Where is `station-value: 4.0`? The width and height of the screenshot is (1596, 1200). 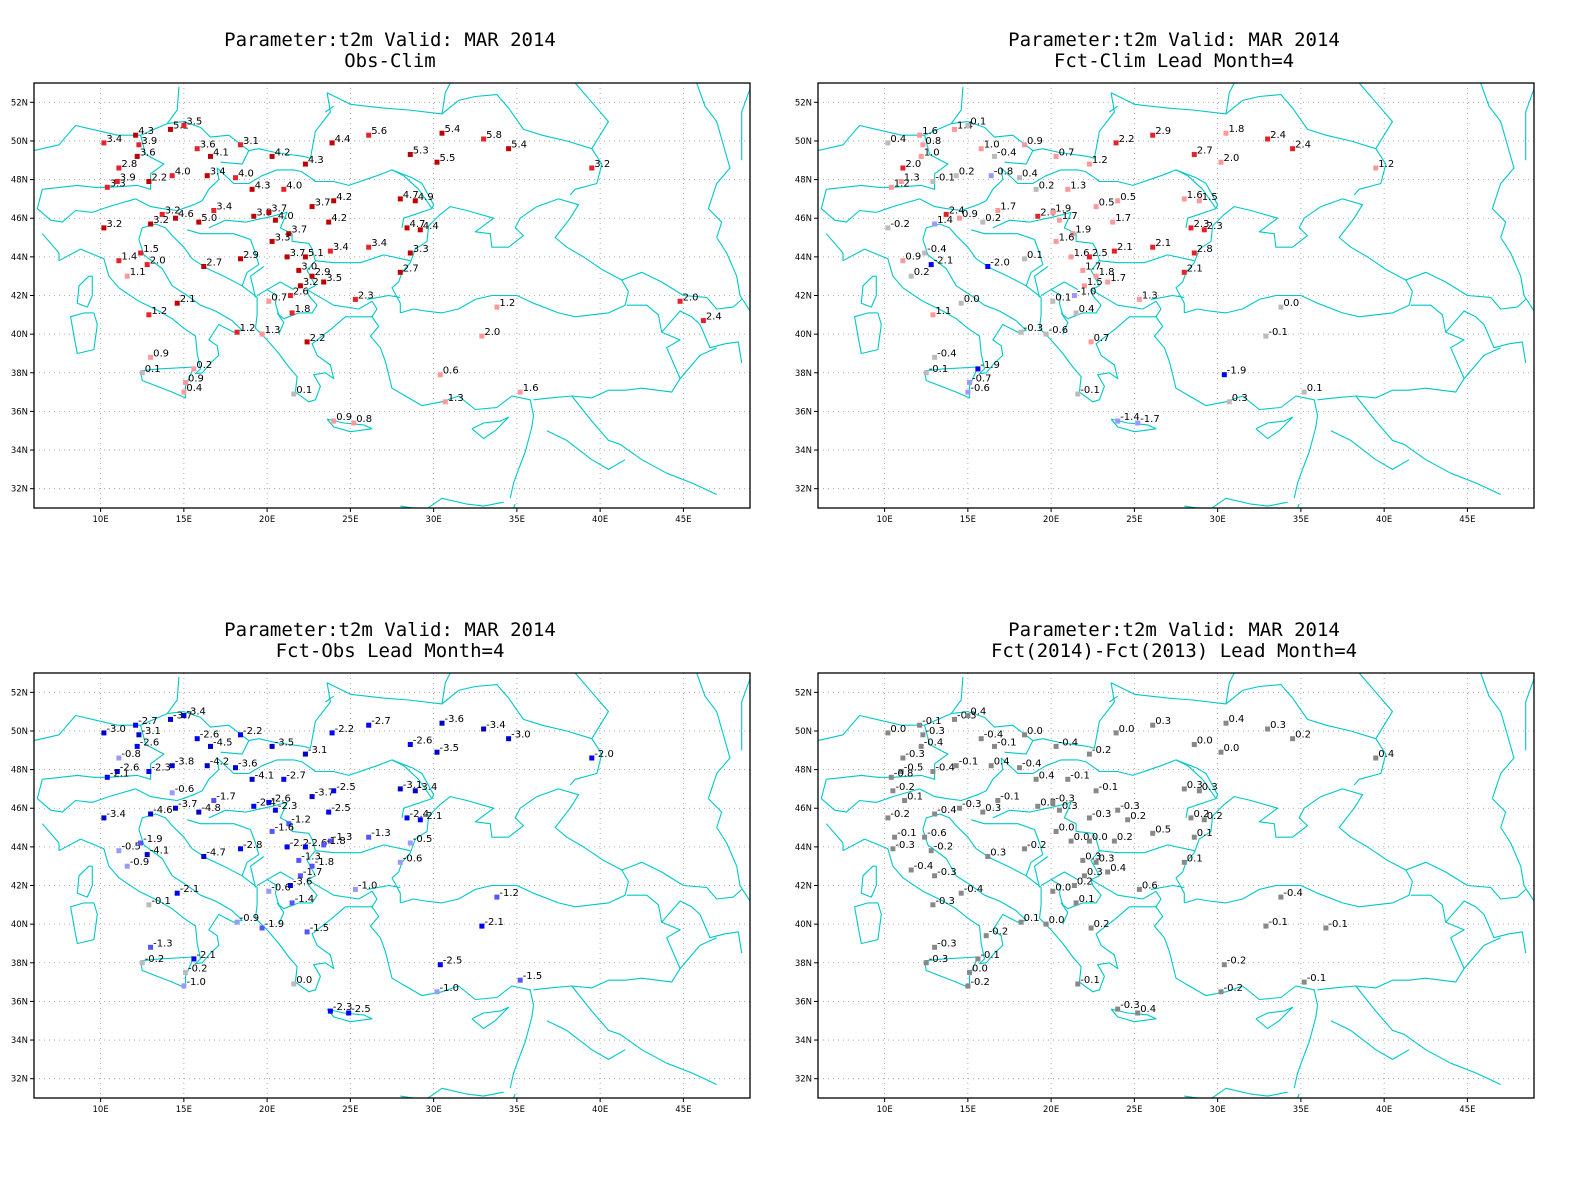
station-value: 4.0 is located at coordinates (294, 185).